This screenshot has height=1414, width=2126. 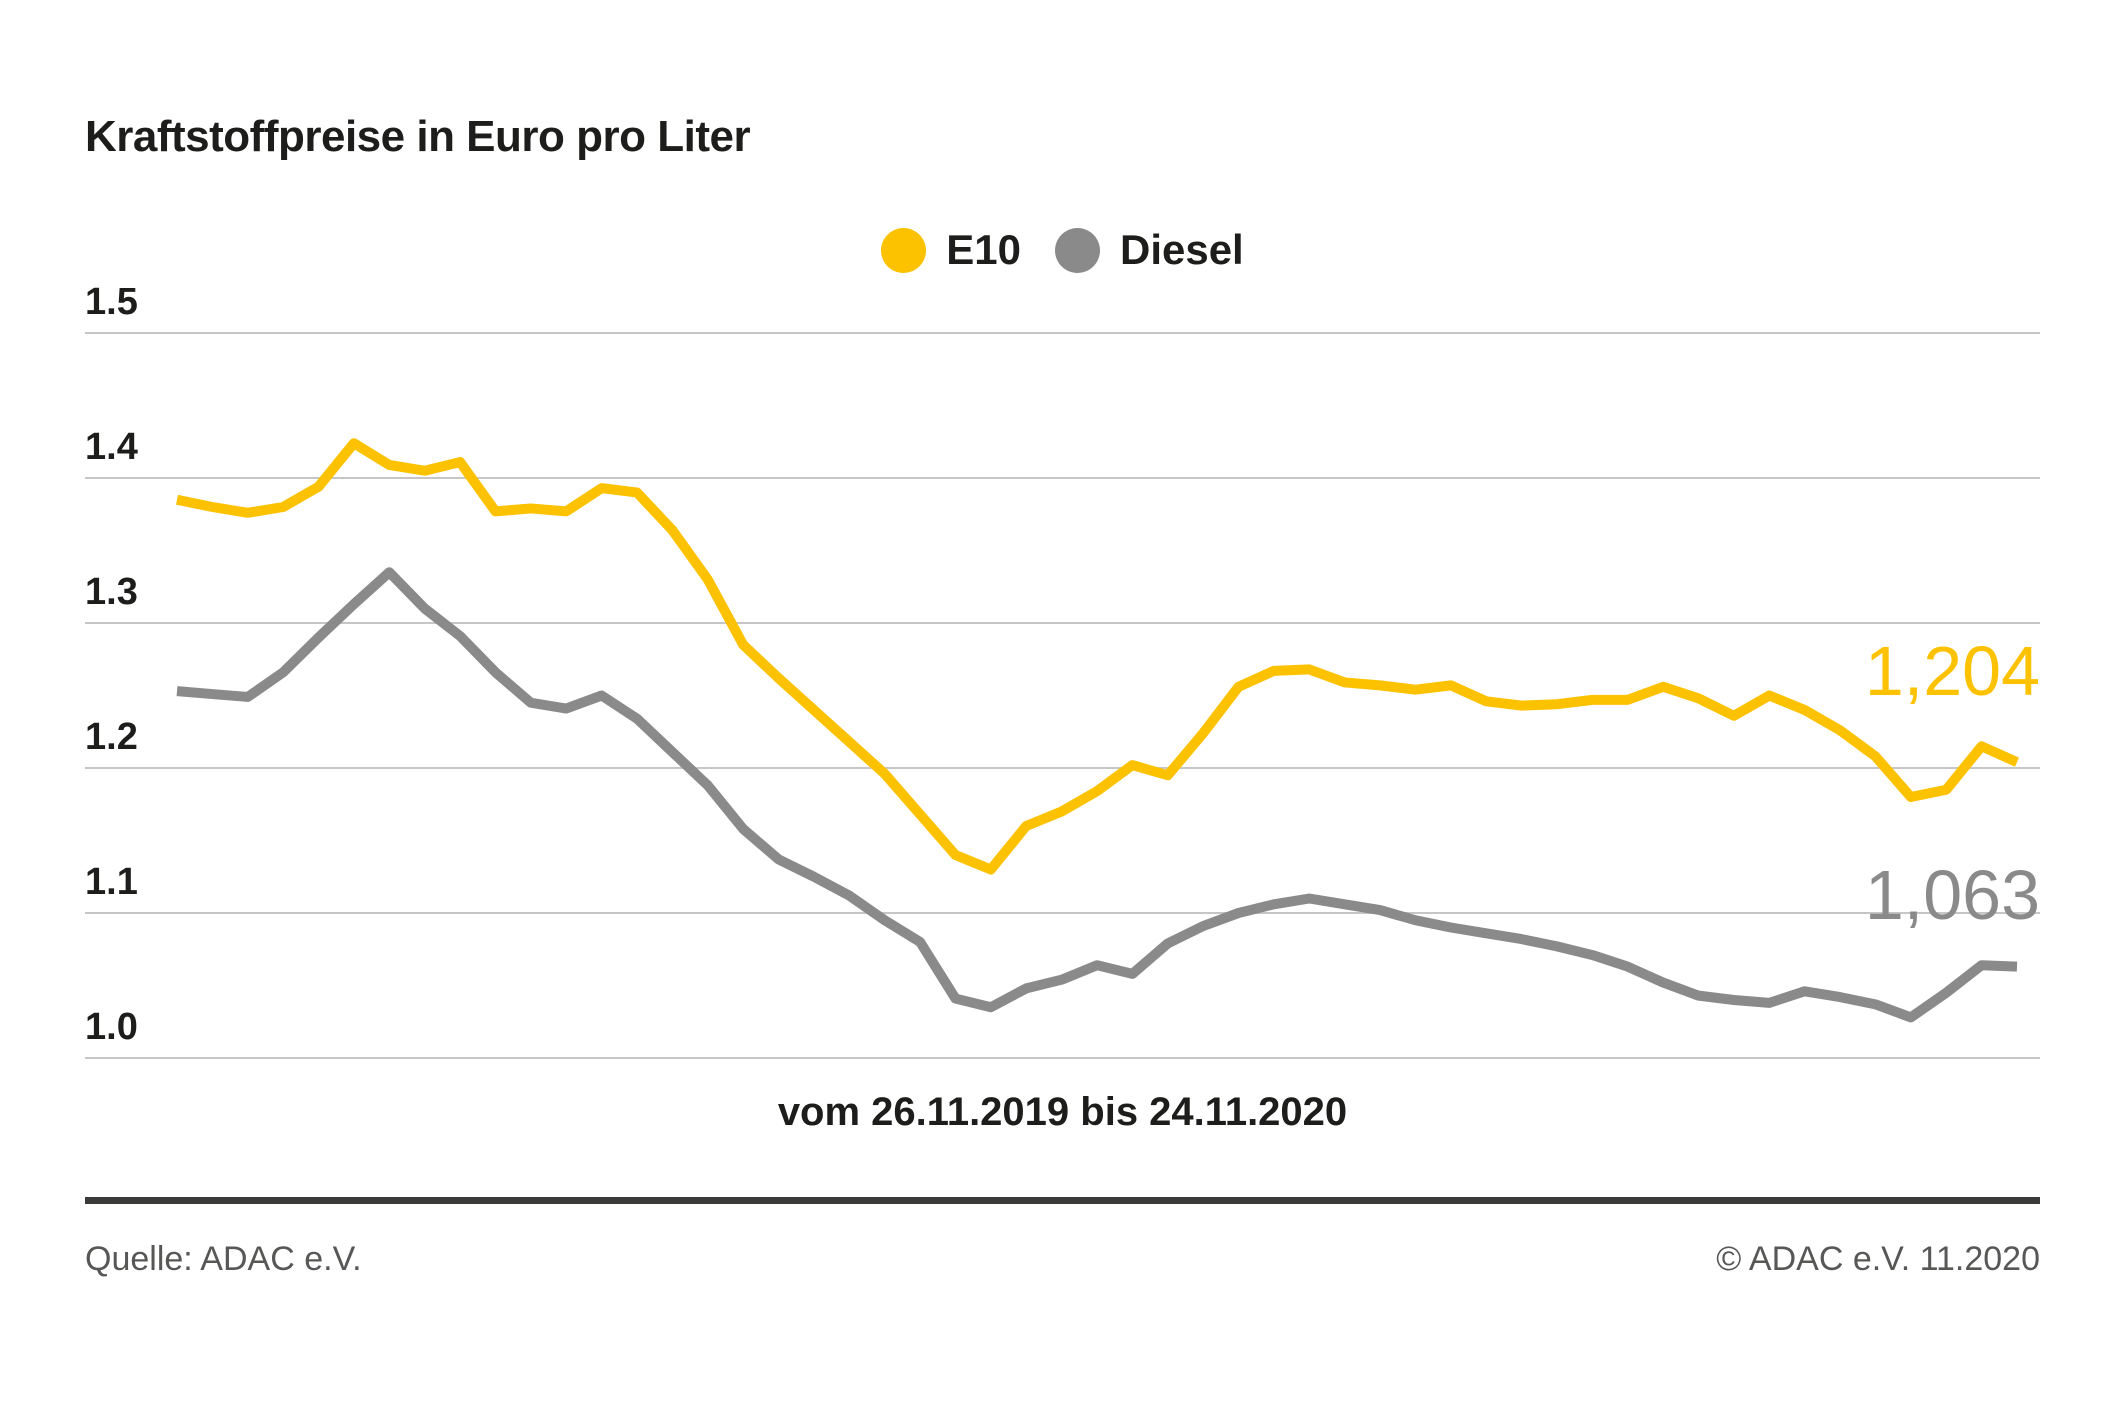 I want to click on y-tick-label: 1.0, so click(x=111, y=1027).